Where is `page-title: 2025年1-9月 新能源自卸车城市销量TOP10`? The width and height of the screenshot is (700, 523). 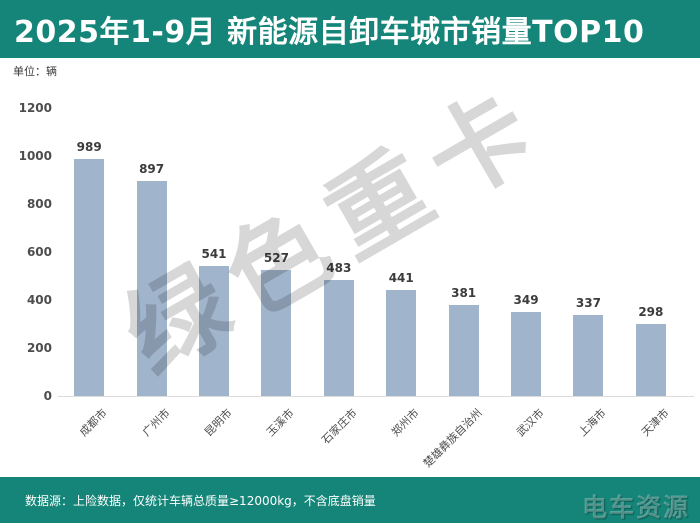 page-title: 2025年1-9月 新能源自卸车城市销量TOP10 is located at coordinates (329, 32).